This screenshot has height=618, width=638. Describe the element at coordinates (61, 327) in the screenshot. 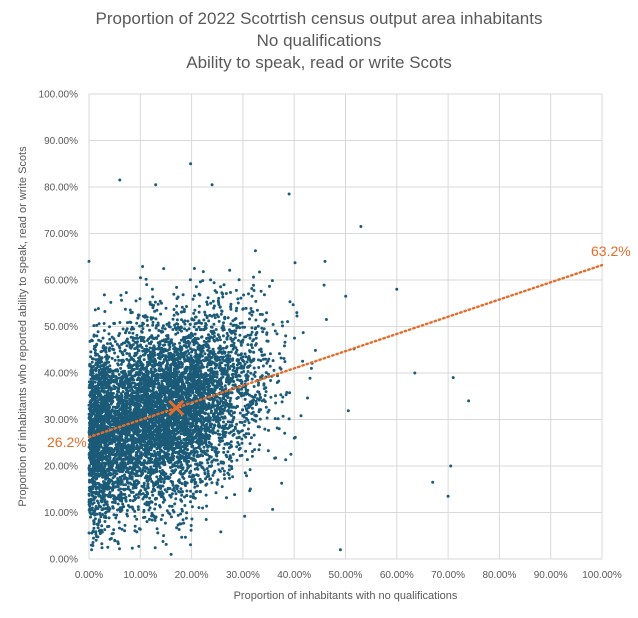

I see `y-tick-label: 50.00%` at that location.